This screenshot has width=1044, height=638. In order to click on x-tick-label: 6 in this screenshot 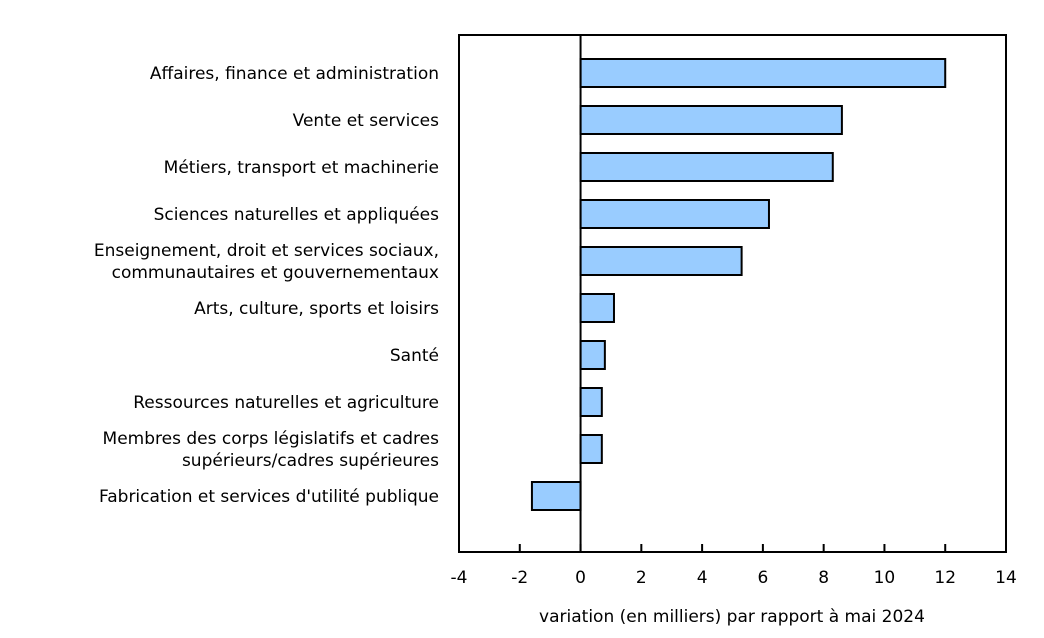, I will do `click(762, 578)`.